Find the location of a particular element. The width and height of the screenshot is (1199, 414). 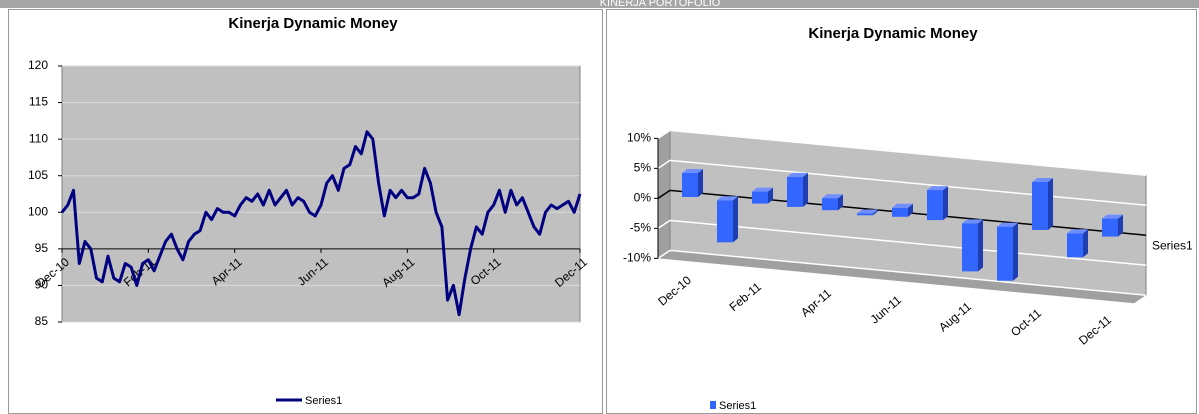

y-tick-label: 100 is located at coordinates (38, 211).